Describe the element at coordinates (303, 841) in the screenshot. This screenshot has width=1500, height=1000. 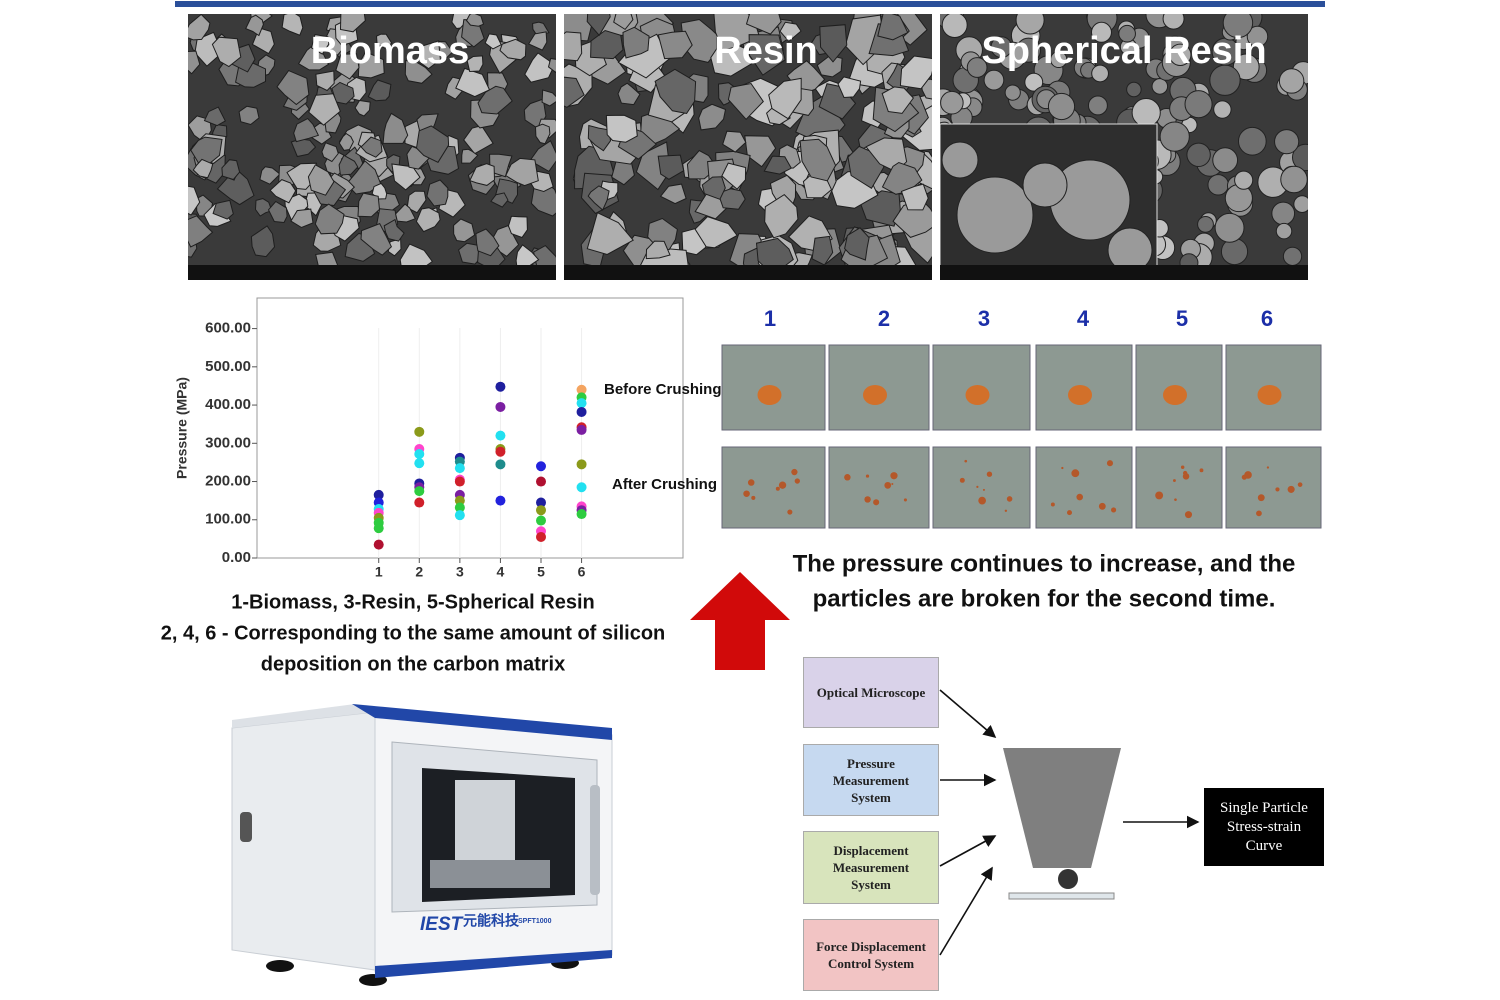
I see `machine-side` at that location.